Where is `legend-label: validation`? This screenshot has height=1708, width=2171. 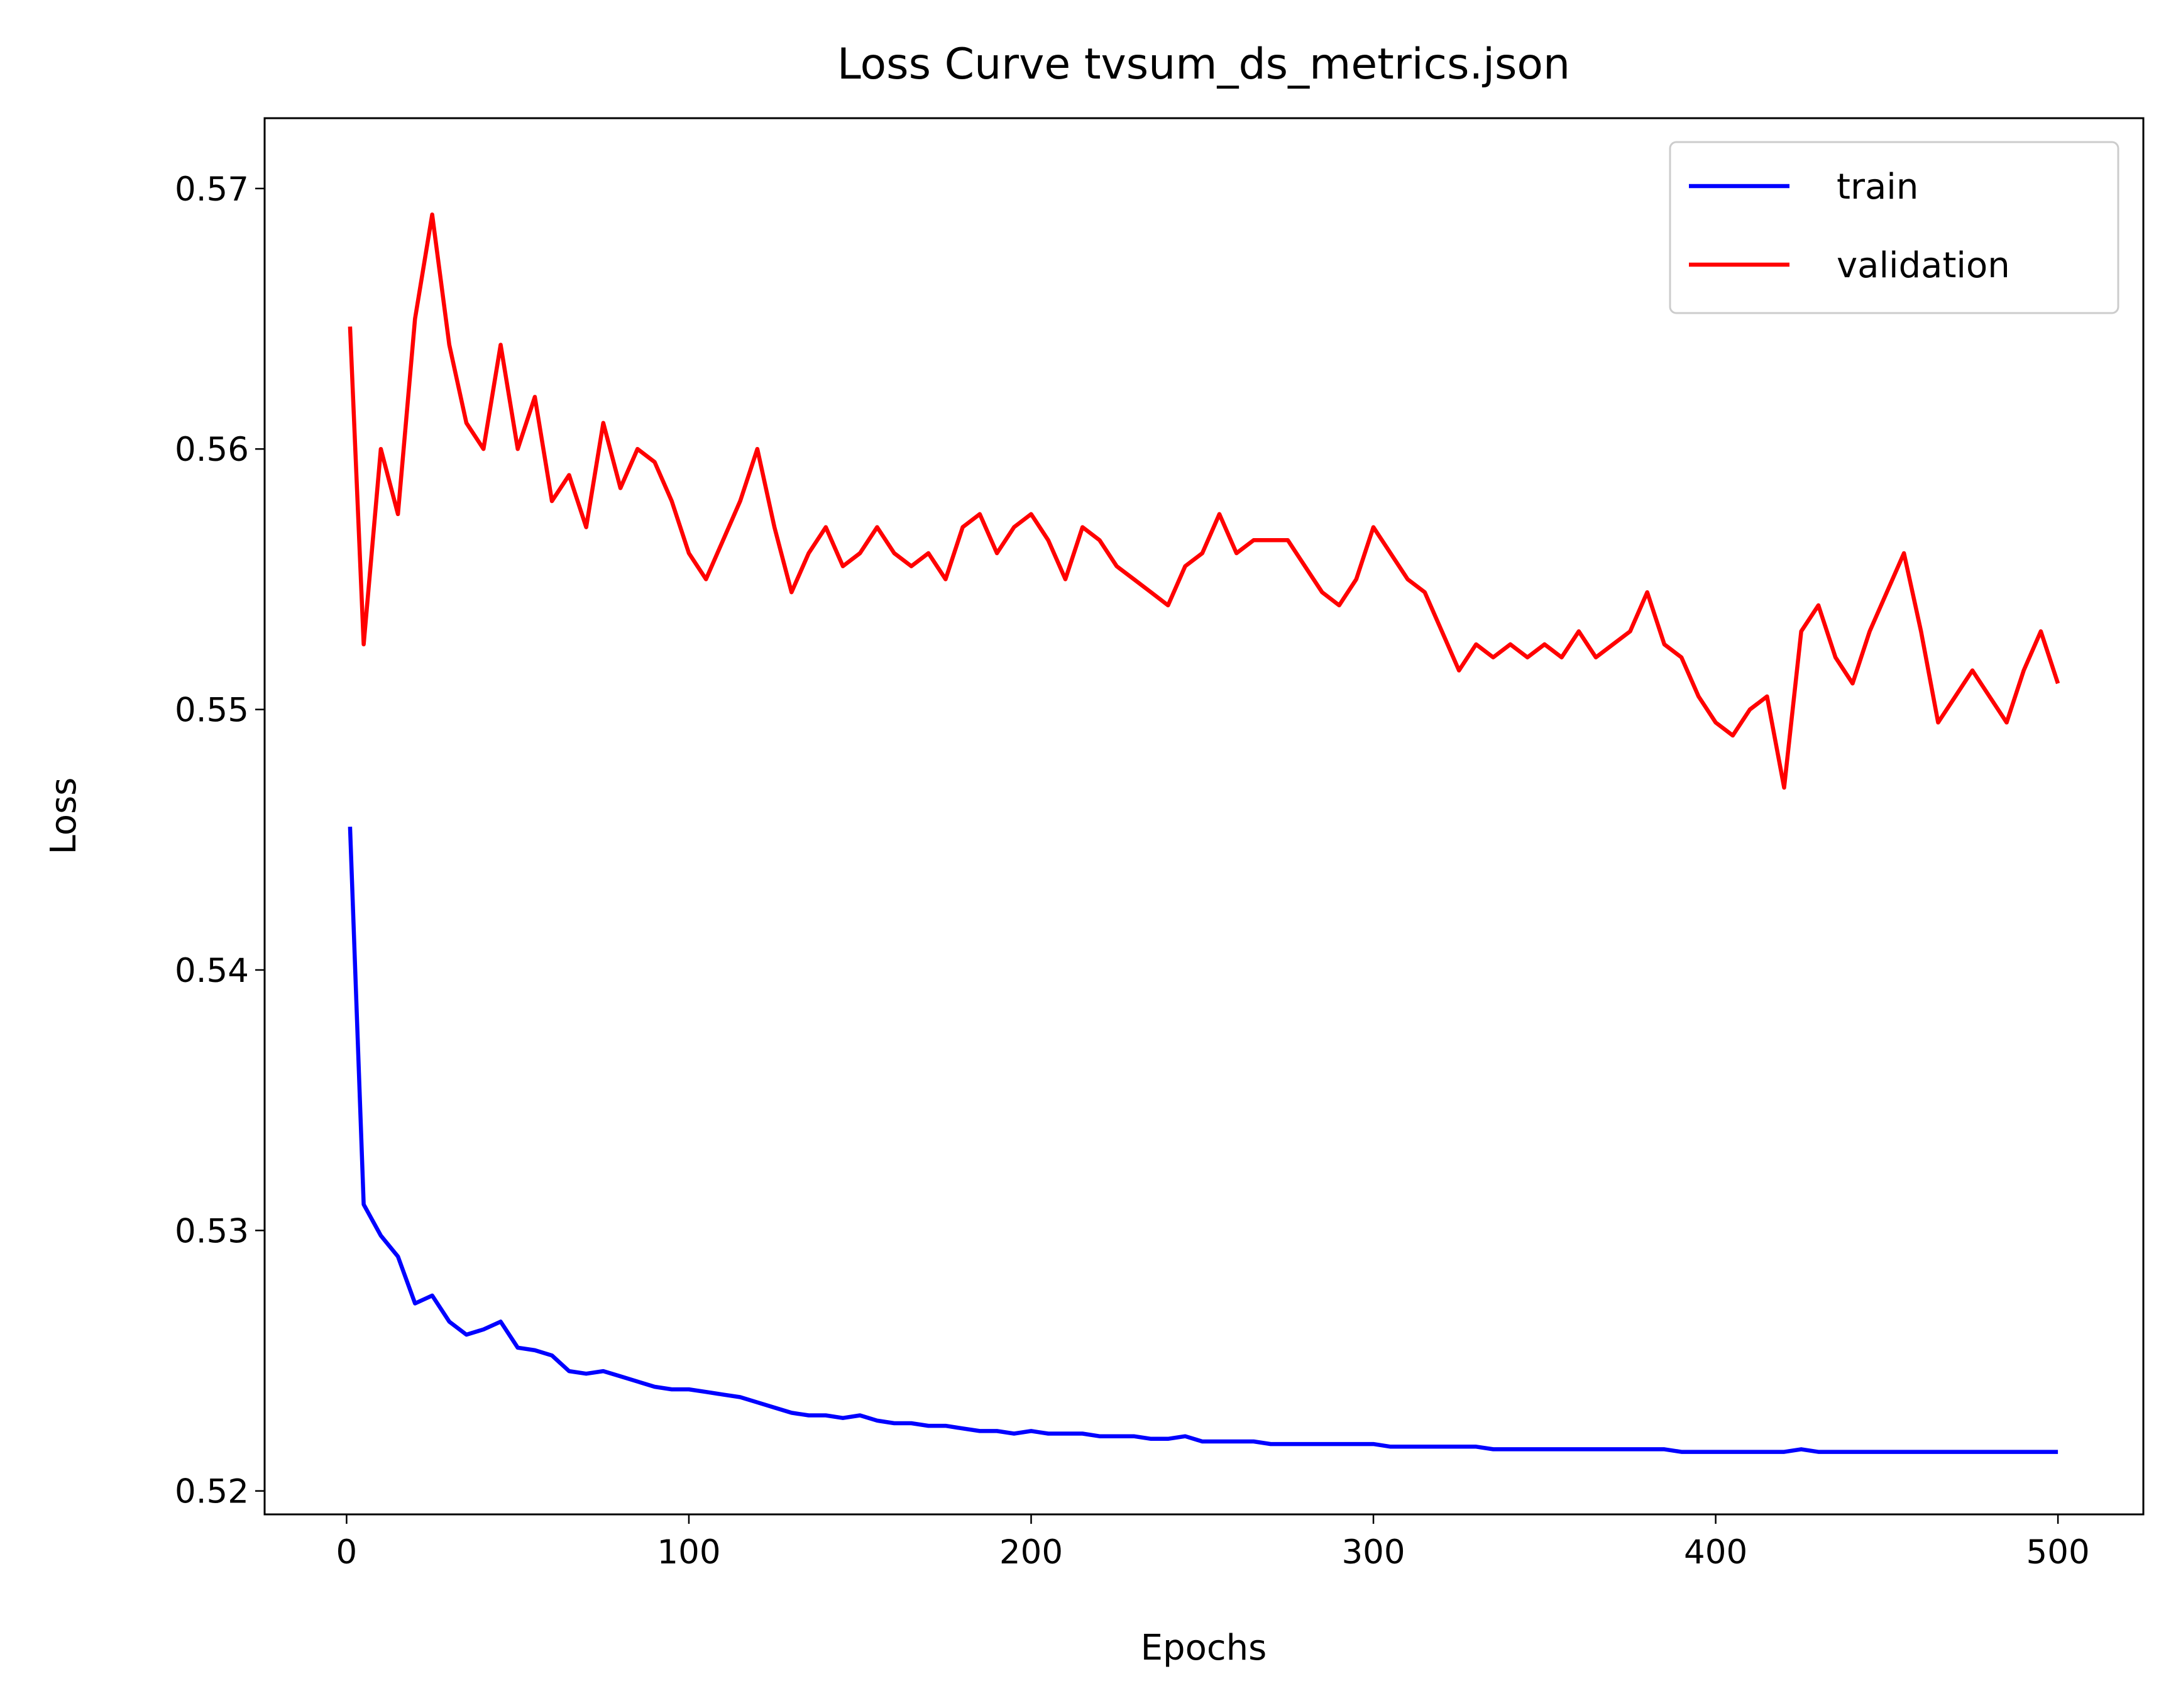
legend-label: validation is located at coordinates (1923, 265).